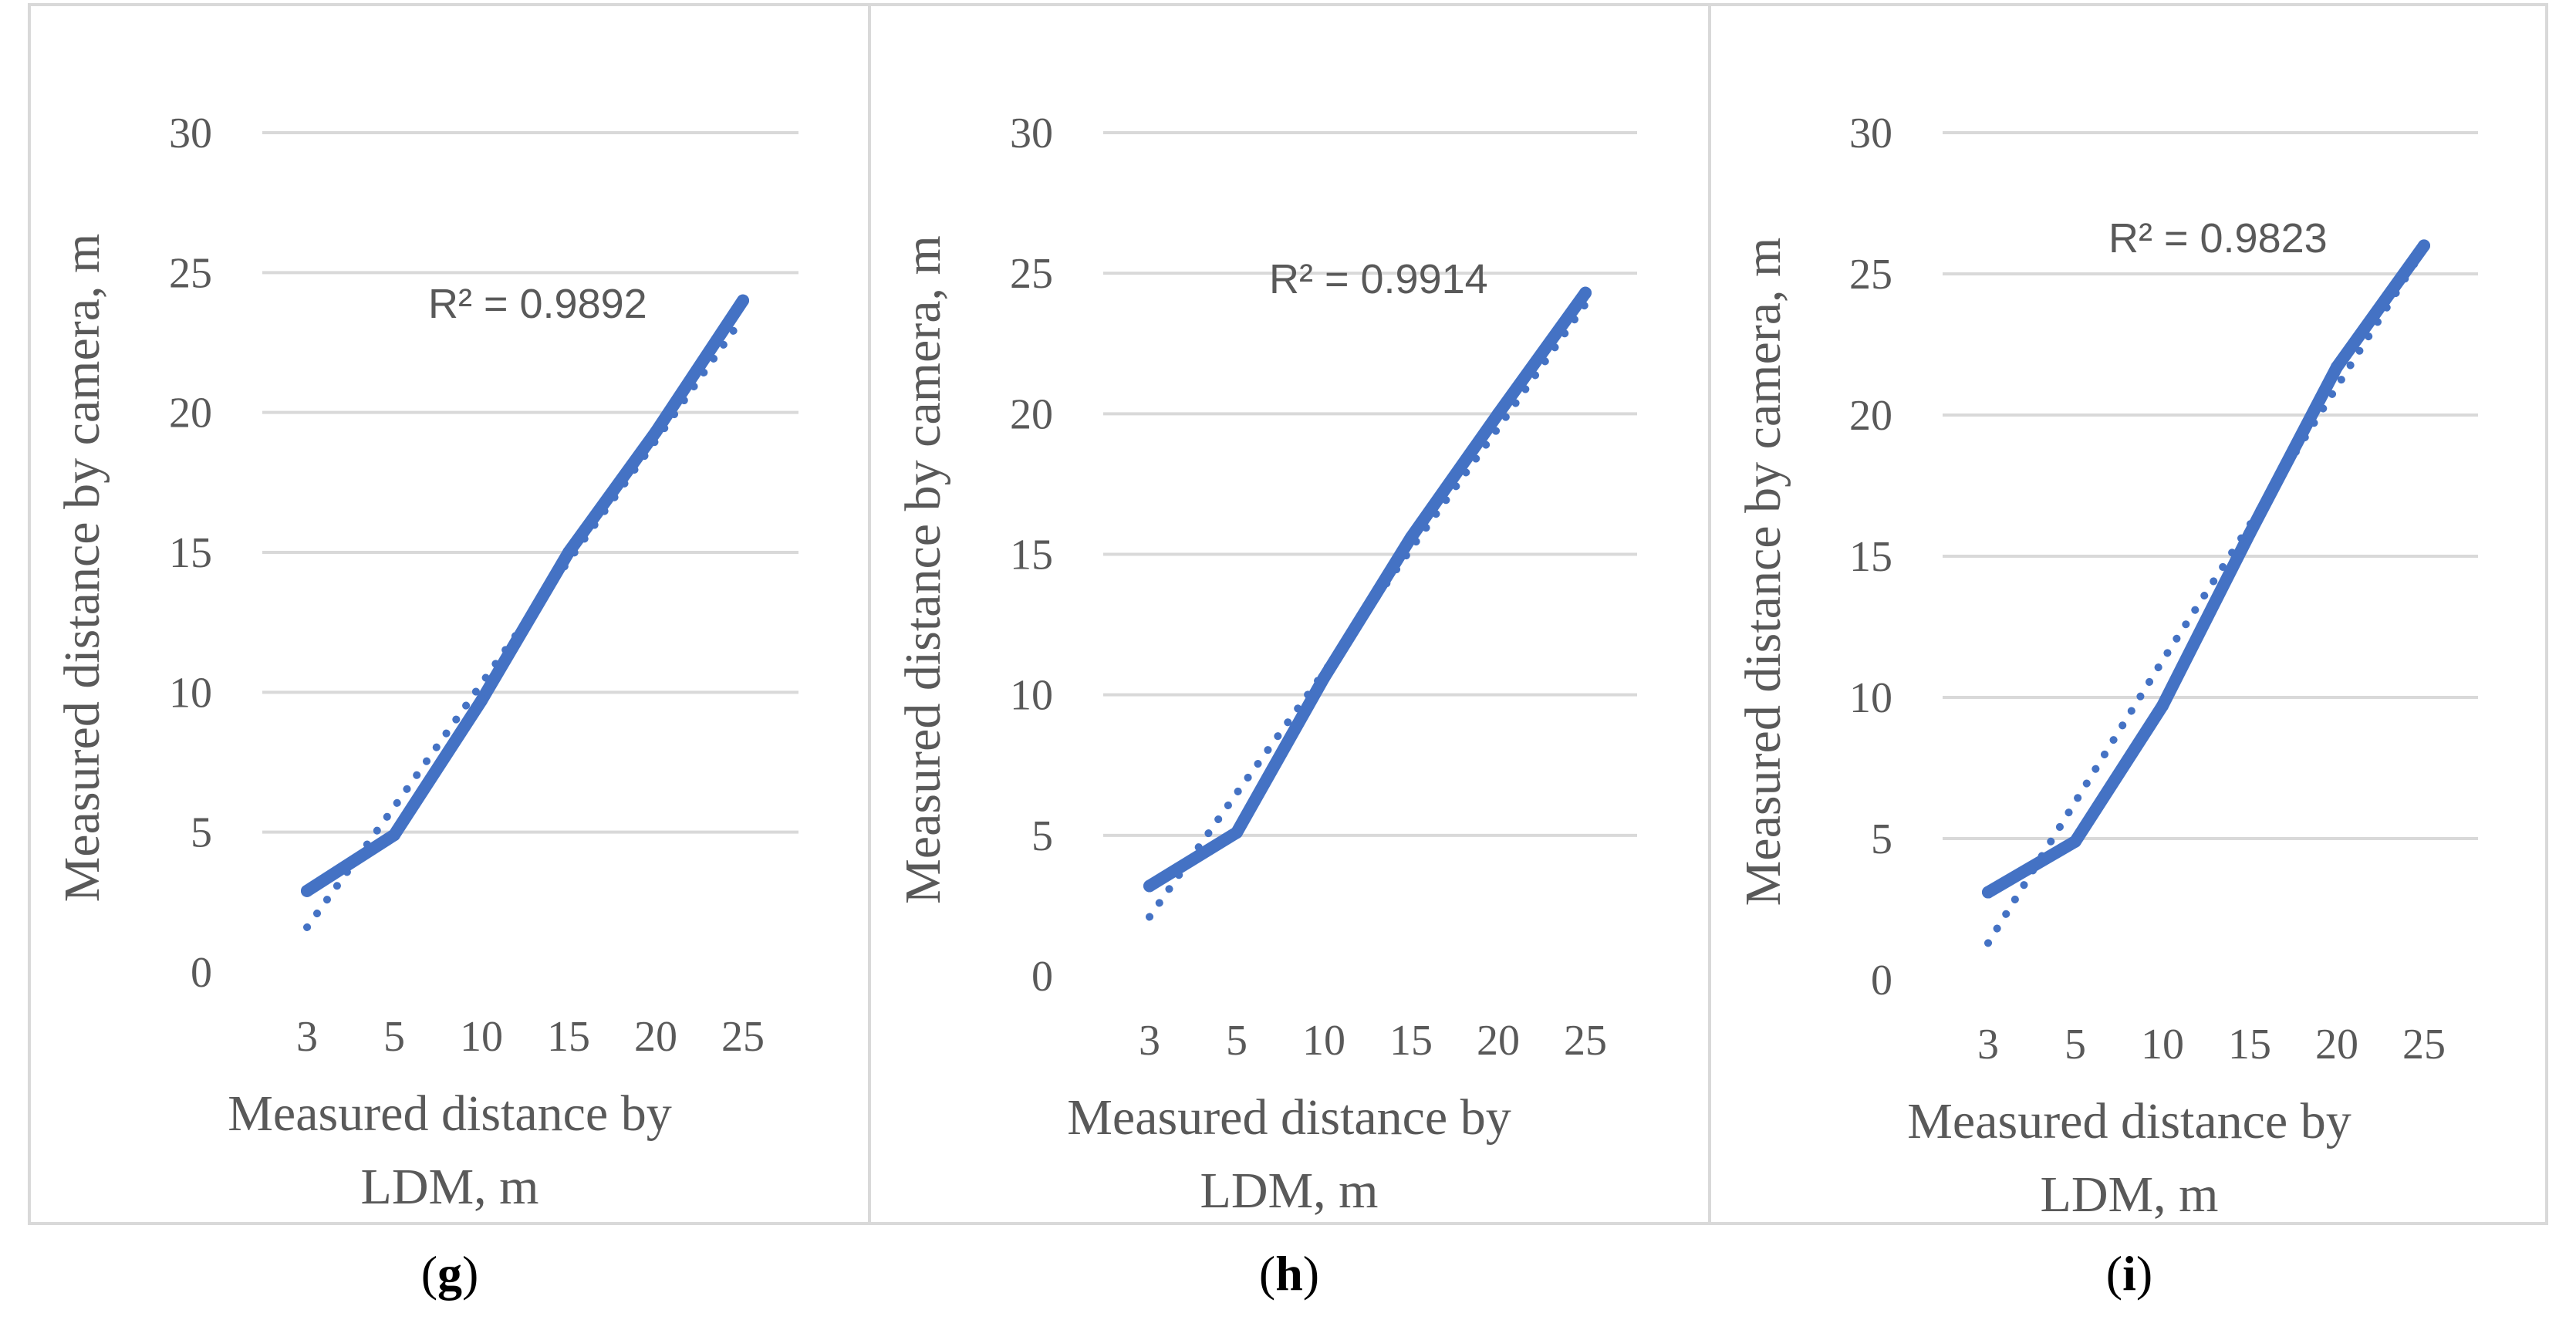  I want to click on panel-label: (g), so click(450, 1273).